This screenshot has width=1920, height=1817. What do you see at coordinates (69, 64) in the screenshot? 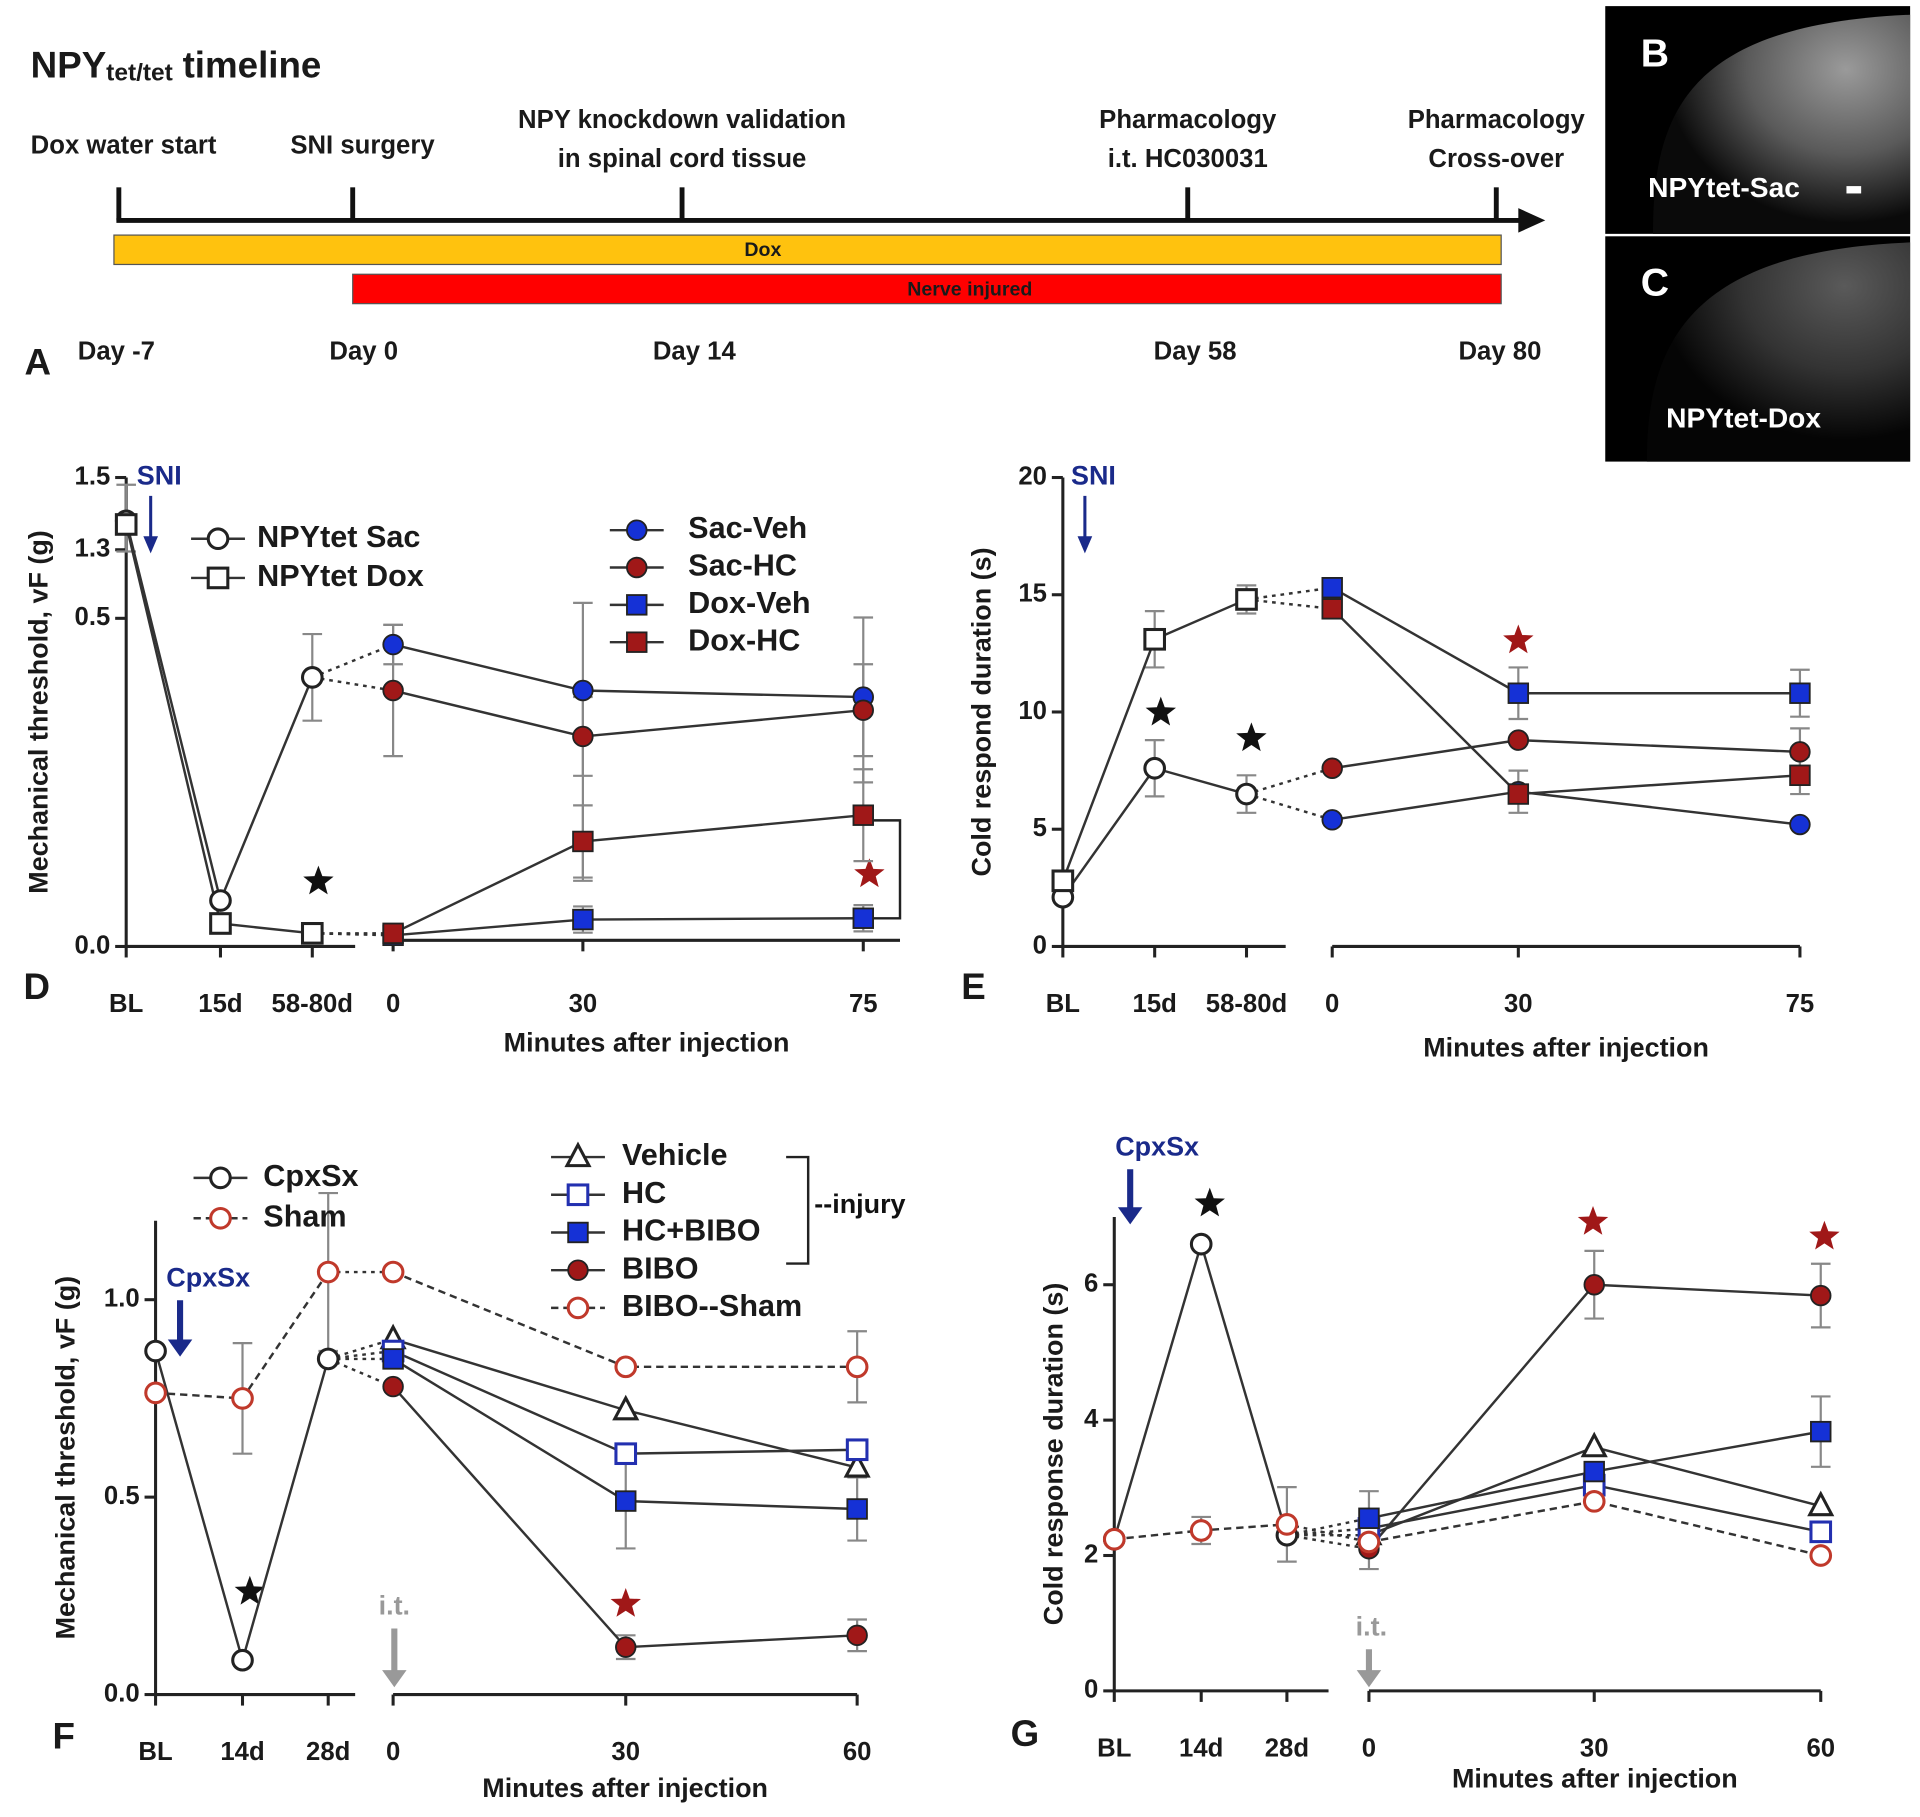
I see `title-part: NPY` at bounding box center [69, 64].